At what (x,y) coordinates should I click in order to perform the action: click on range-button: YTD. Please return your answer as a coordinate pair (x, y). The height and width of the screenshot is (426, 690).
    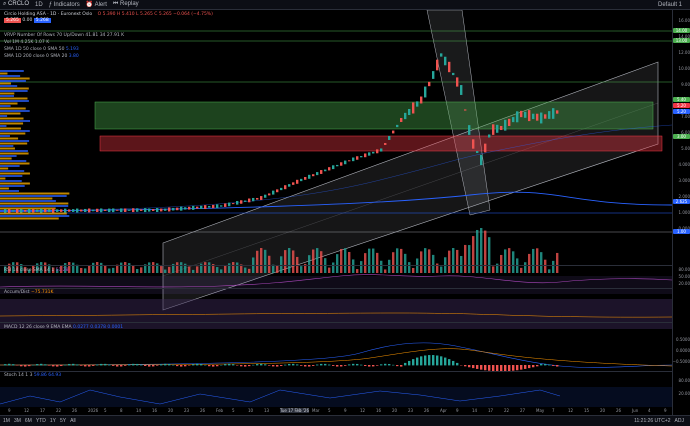
    Looking at the image, I should click on (40, 421).